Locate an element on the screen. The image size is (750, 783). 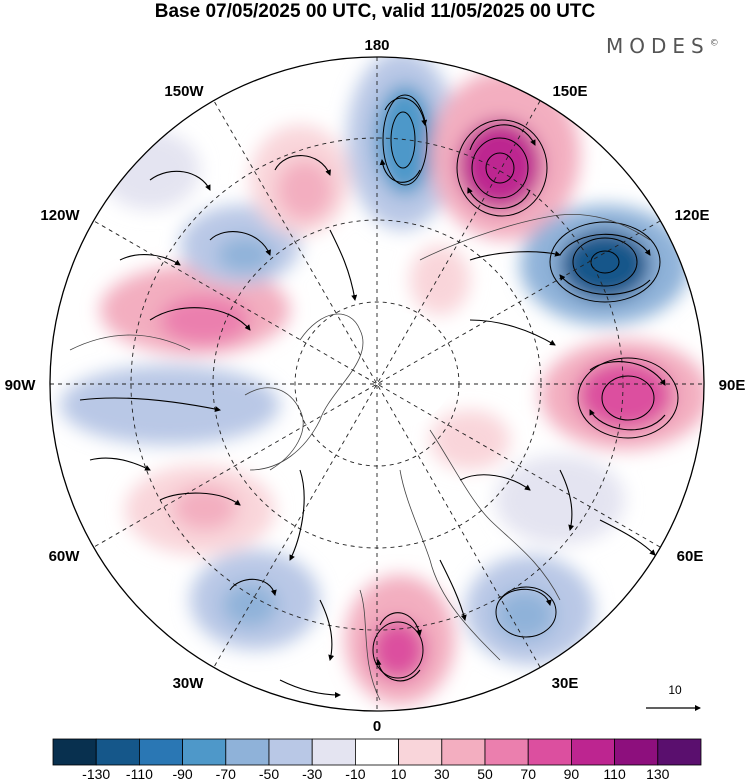
modes-logo: MODES© is located at coordinates (662, 46).